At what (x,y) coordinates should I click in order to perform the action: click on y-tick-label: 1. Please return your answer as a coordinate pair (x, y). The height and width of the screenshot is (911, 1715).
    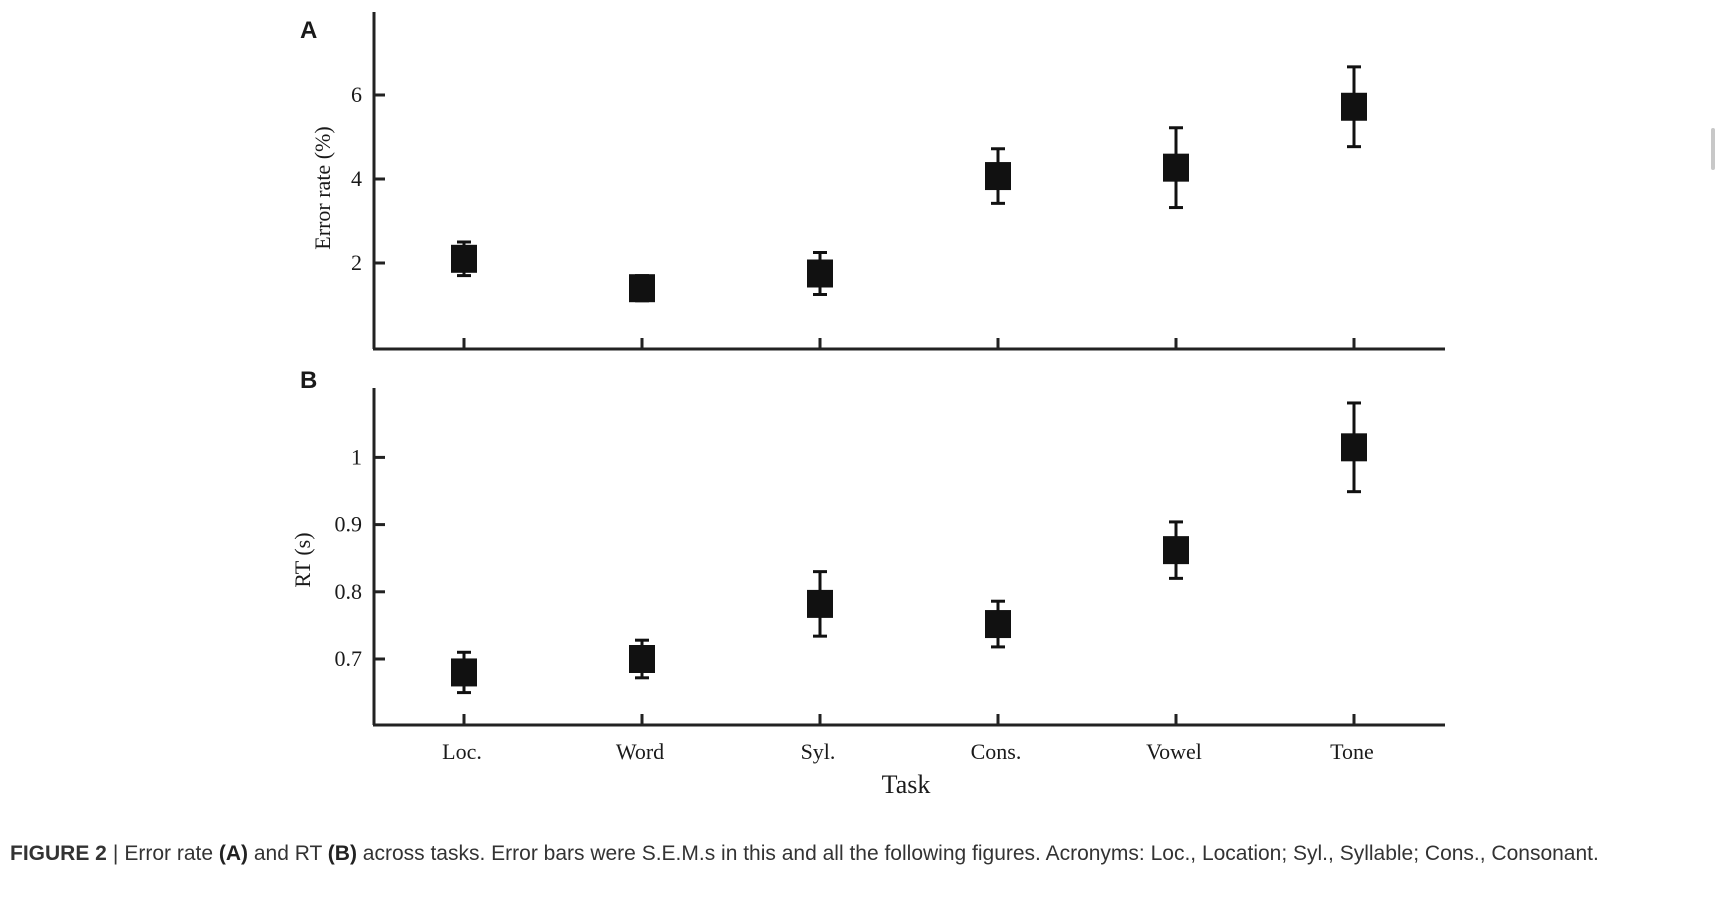
    Looking at the image, I should click on (356, 456).